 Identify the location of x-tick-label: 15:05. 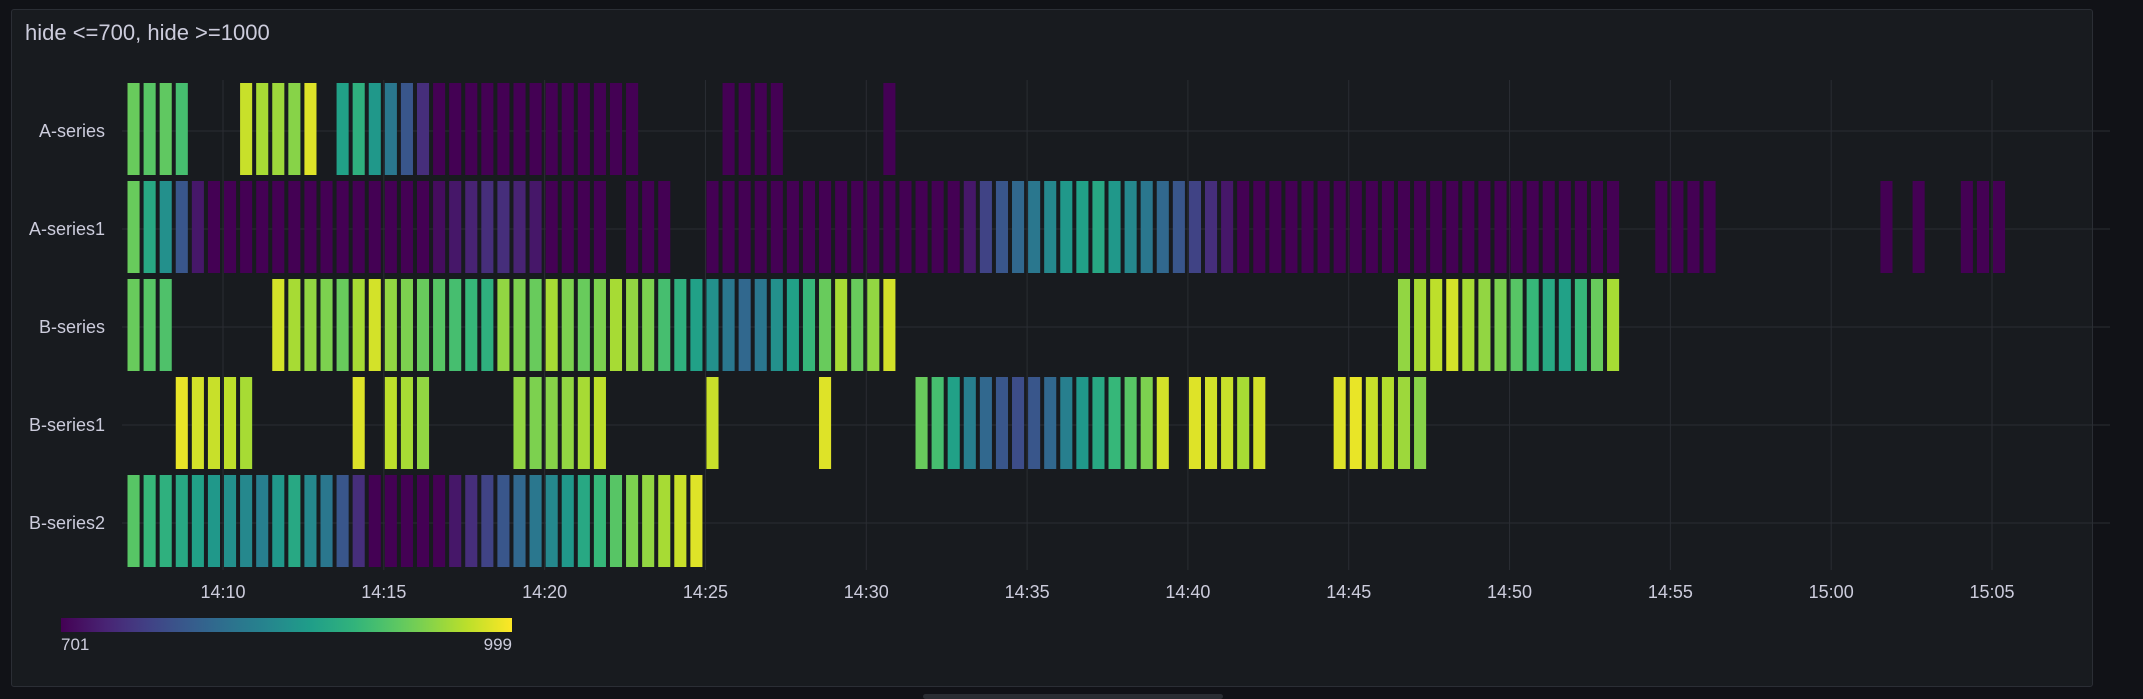
(1991, 592).